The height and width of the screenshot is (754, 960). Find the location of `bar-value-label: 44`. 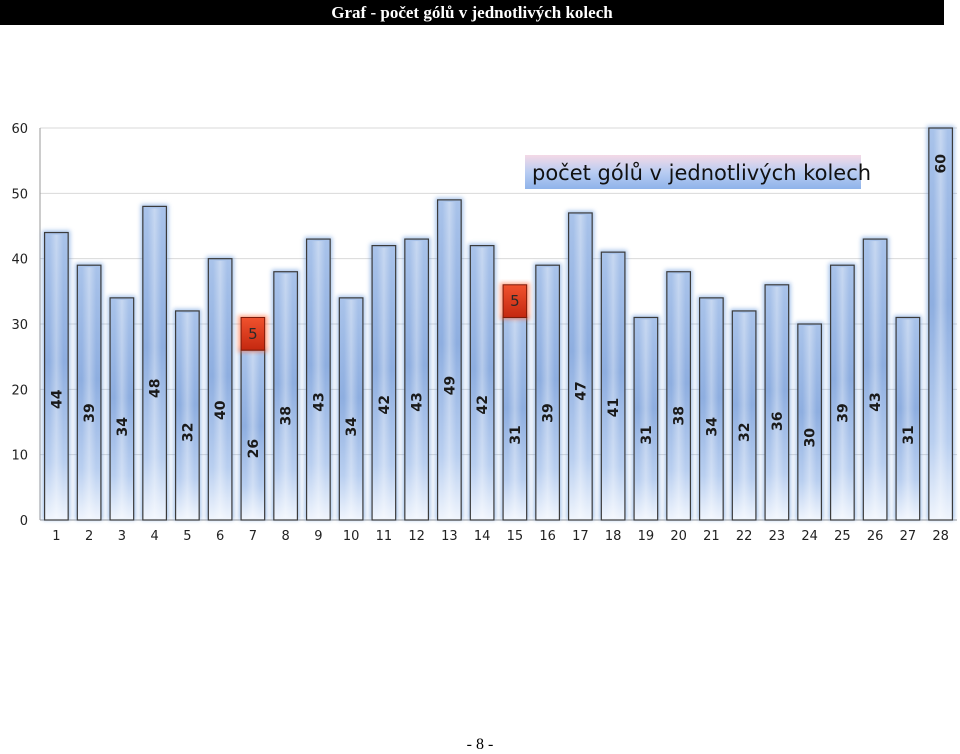

bar-value-label: 44 is located at coordinates (57, 399).